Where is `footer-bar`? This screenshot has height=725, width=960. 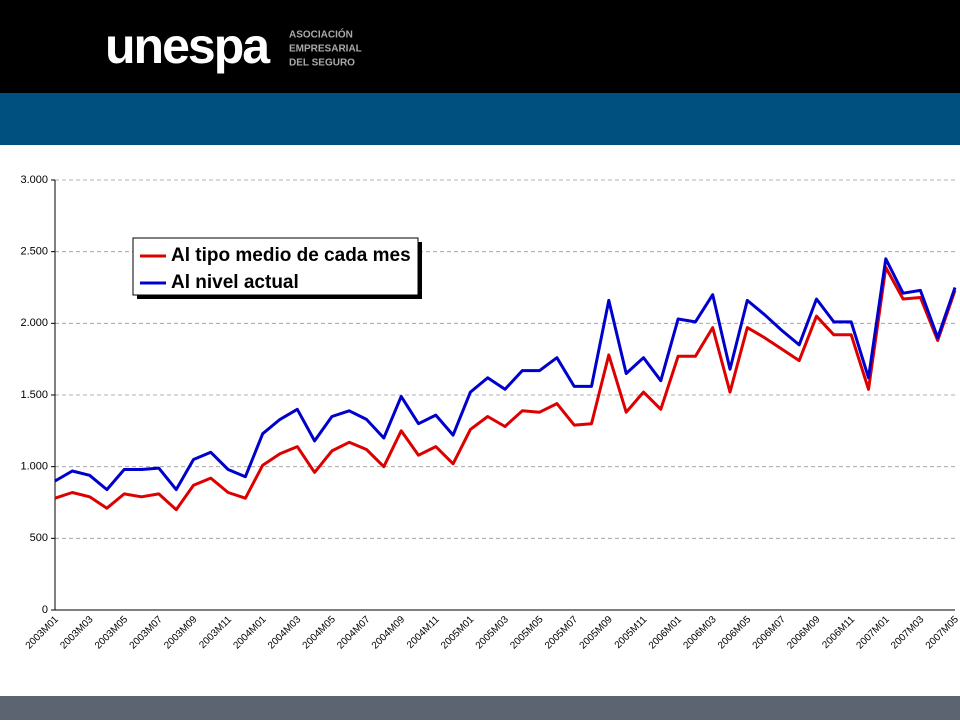 footer-bar is located at coordinates (480, 708).